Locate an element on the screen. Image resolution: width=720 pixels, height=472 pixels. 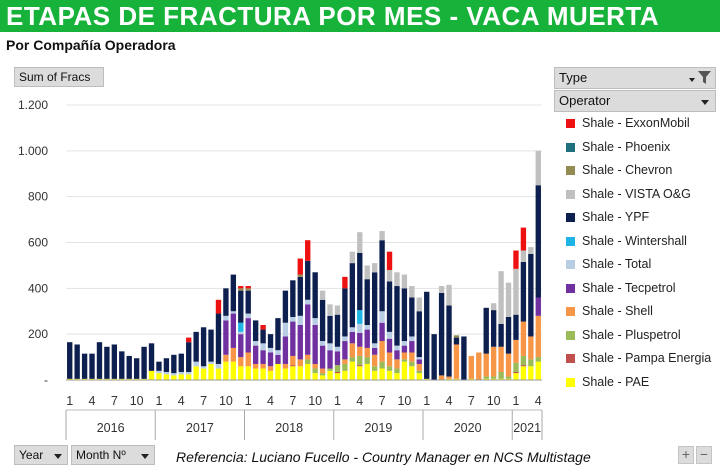
x-tick-label: 10 is located at coordinates (315, 401).